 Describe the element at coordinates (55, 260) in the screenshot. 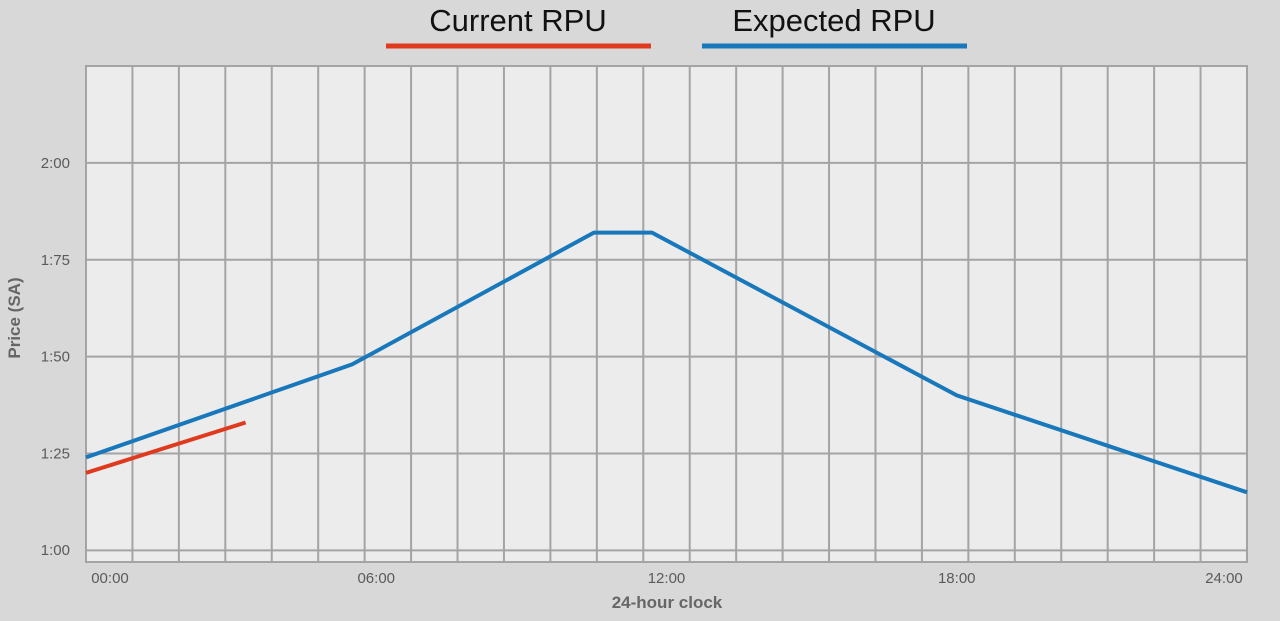

I see `y-tick-label: 1:75` at that location.